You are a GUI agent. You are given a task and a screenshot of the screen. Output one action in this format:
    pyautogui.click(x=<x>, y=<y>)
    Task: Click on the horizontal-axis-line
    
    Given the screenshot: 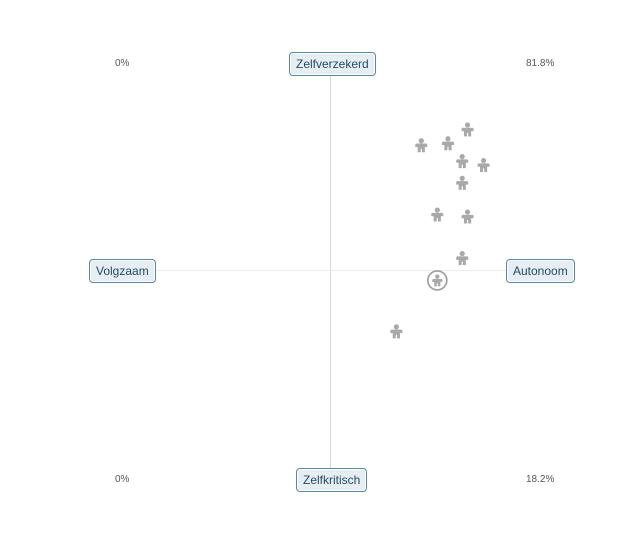 What is the action you would take?
    pyautogui.click(x=330, y=270)
    